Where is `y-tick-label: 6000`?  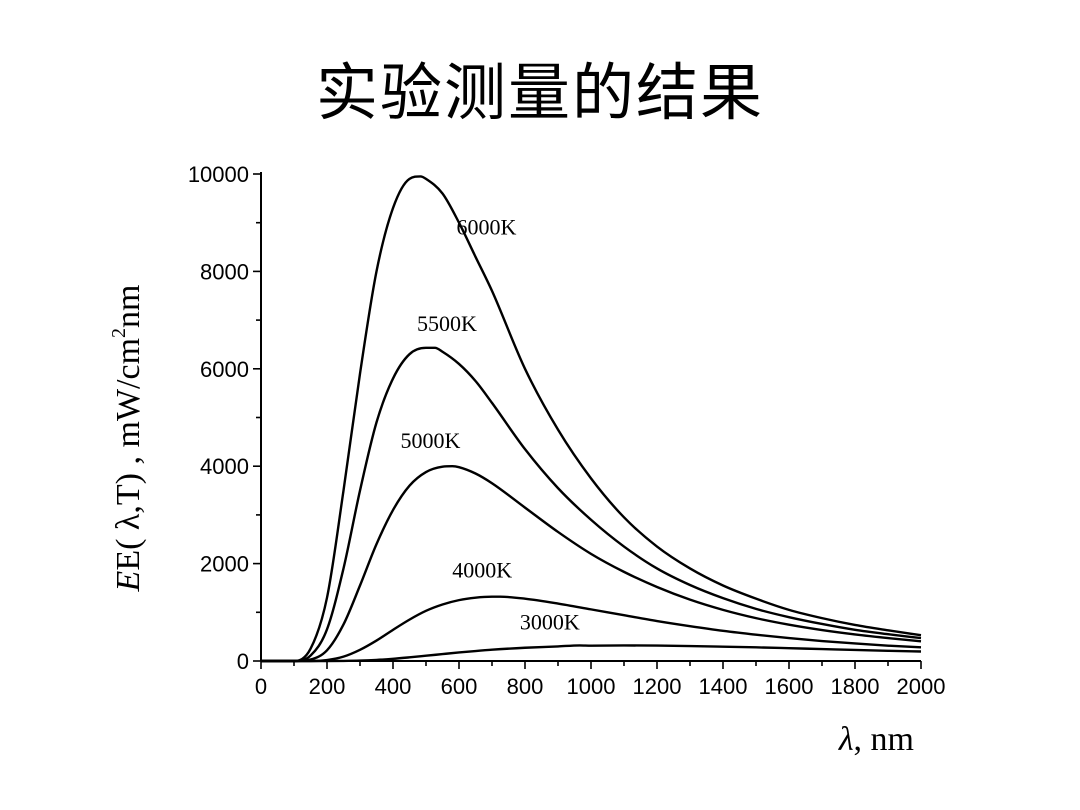 y-tick-label: 6000 is located at coordinates (224, 369).